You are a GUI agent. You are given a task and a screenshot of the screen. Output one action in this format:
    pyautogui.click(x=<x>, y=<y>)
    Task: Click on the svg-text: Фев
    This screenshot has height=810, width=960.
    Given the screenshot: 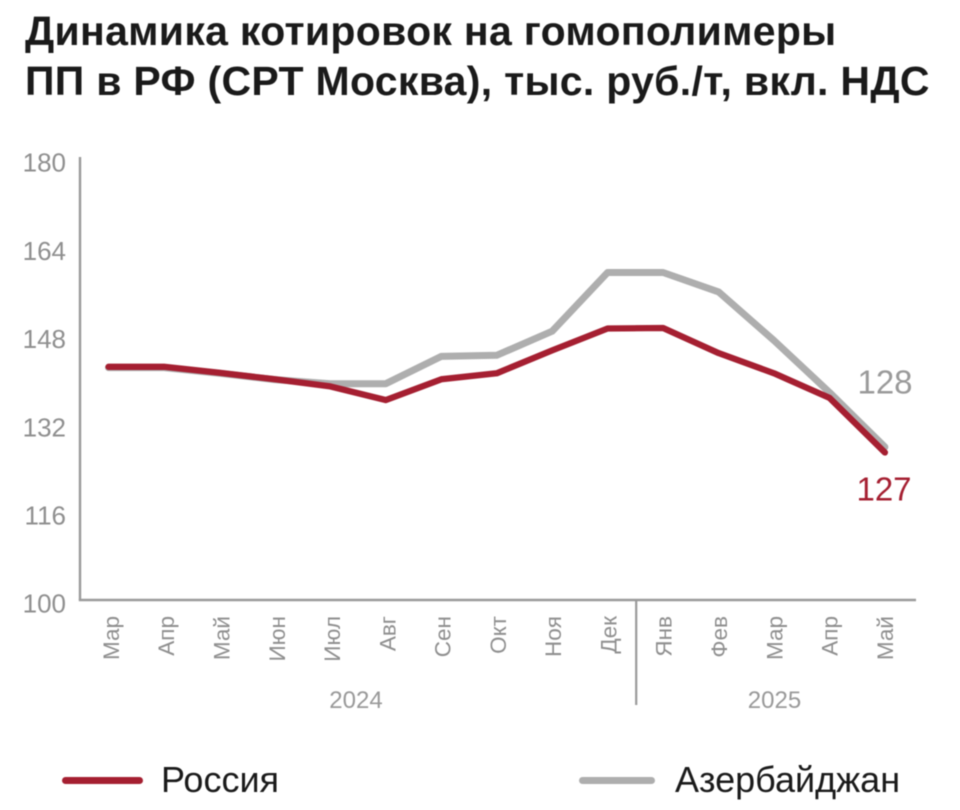 What is the action you would take?
    pyautogui.click(x=719, y=637)
    